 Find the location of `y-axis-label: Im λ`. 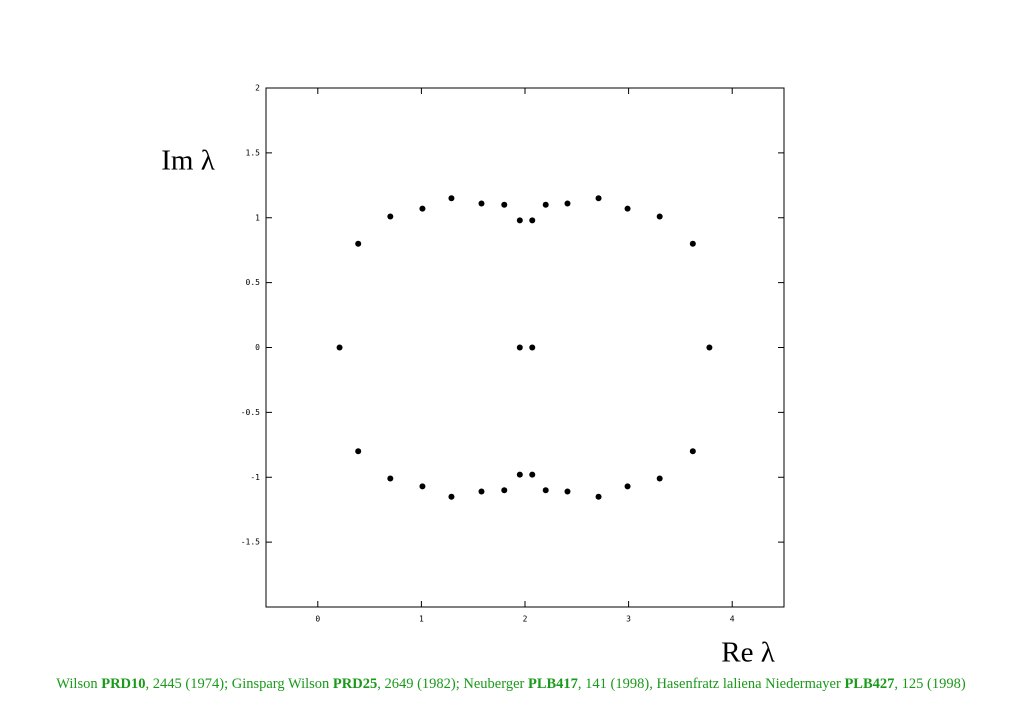

y-axis-label: Im λ is located at coordinates (188, 161).